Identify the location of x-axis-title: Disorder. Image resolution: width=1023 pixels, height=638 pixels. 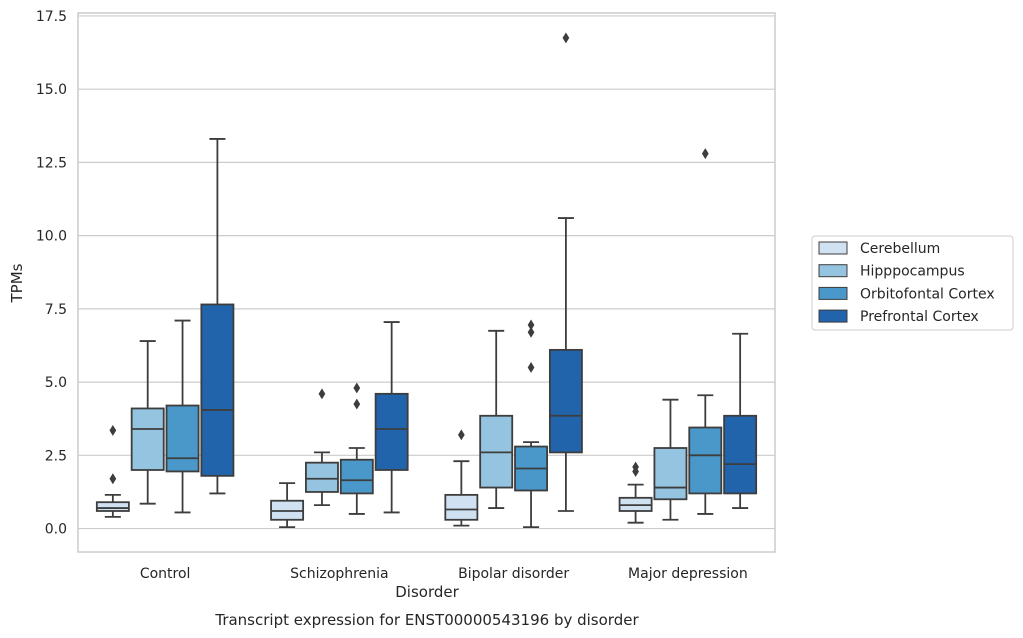
(427, 592).